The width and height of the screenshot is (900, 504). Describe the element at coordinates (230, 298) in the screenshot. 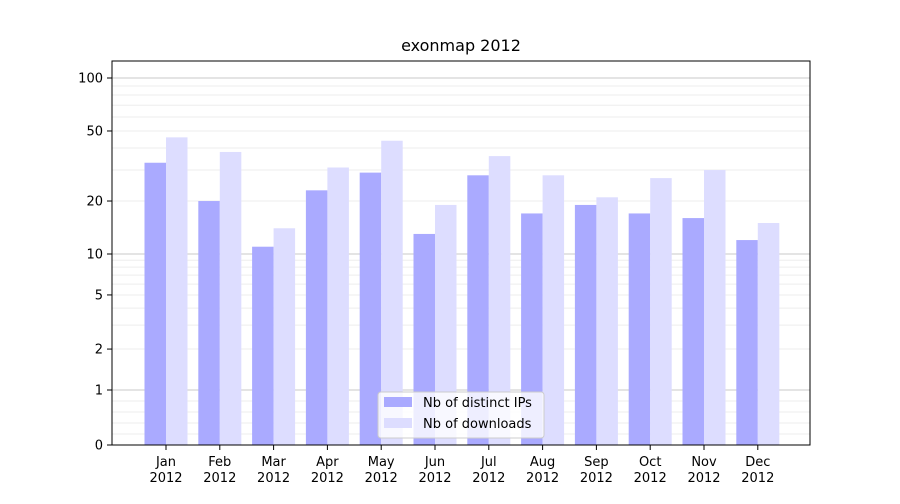

I see `bar-downloads-feb` at that location.